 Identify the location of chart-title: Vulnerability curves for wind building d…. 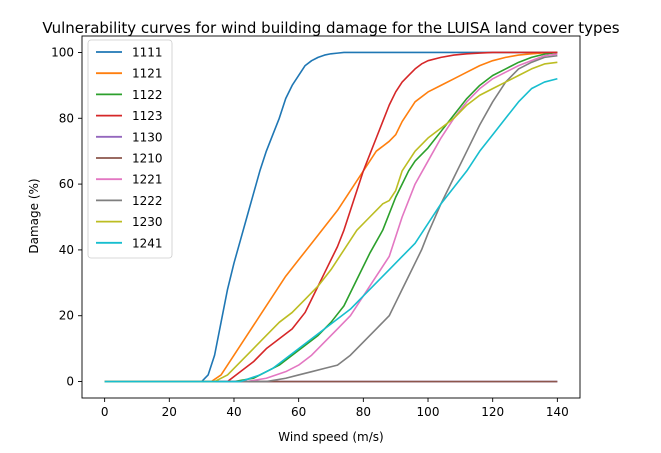
(330, 28).